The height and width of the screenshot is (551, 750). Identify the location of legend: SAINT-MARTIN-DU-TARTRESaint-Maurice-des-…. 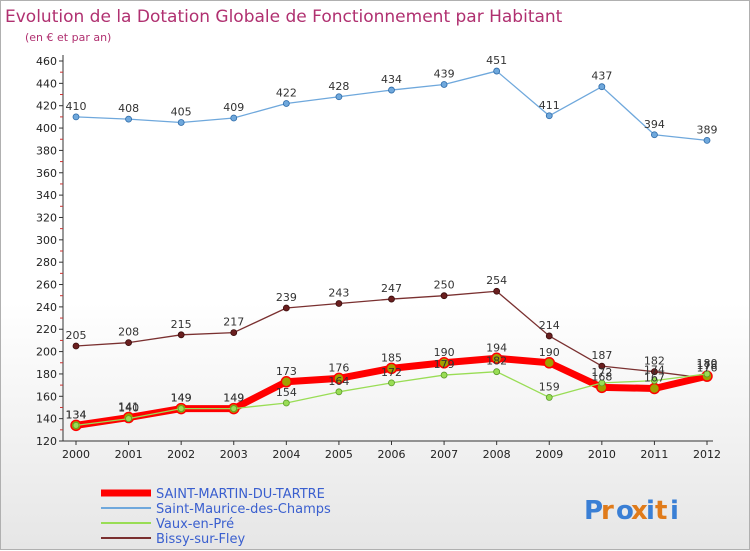
(216, 517).